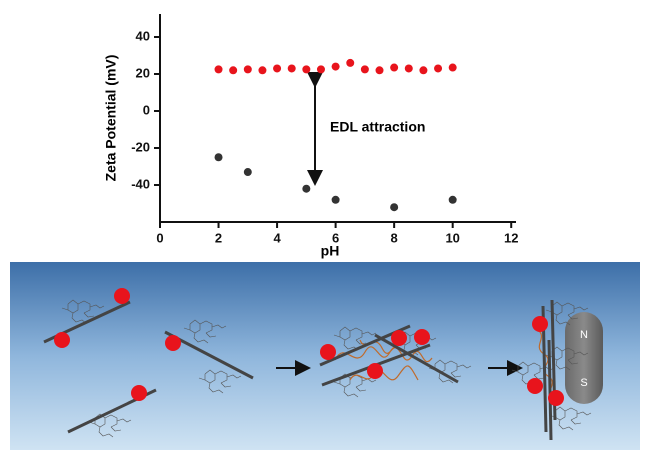 This screenshot has width=645, height=455. What do you see at coordinates (148, 363) in the screenshot?
I see `flakes-left` at bounding box center [148, 363].